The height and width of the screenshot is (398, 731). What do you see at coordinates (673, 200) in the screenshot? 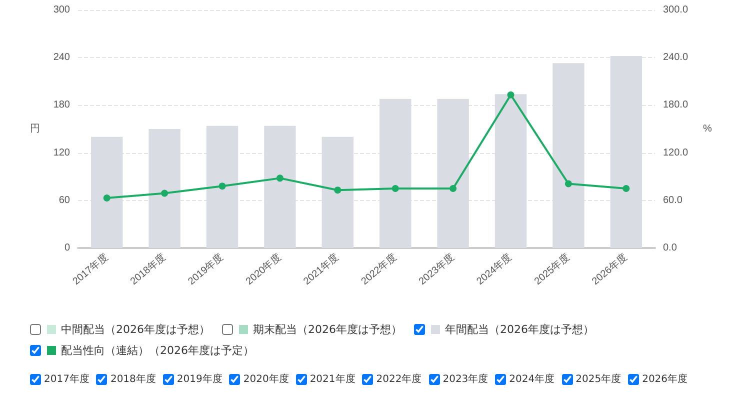
I see `y2-tick-label: 60.0` at bounding box center [673, 200].